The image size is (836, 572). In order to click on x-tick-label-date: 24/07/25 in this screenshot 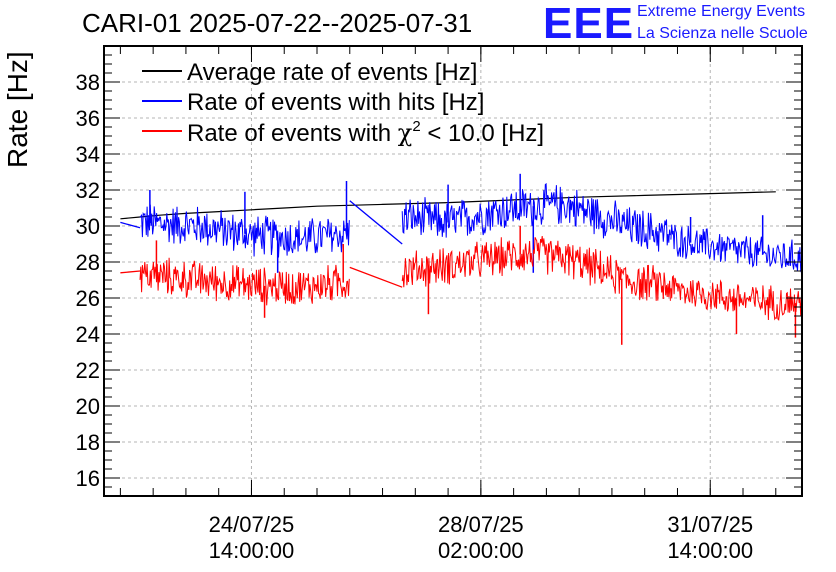, I will do `click(252, 524)`.